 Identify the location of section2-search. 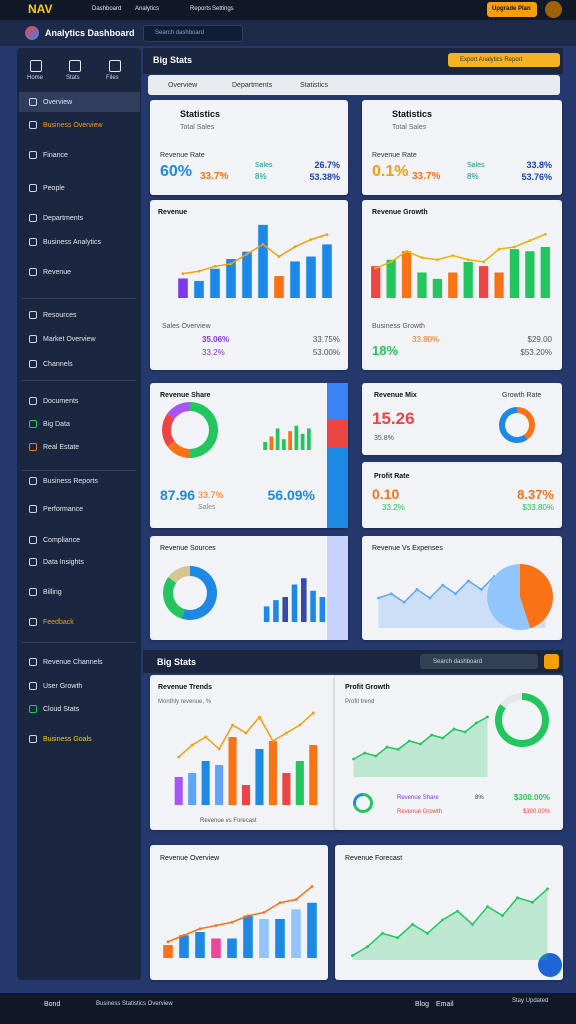
(479, 661).